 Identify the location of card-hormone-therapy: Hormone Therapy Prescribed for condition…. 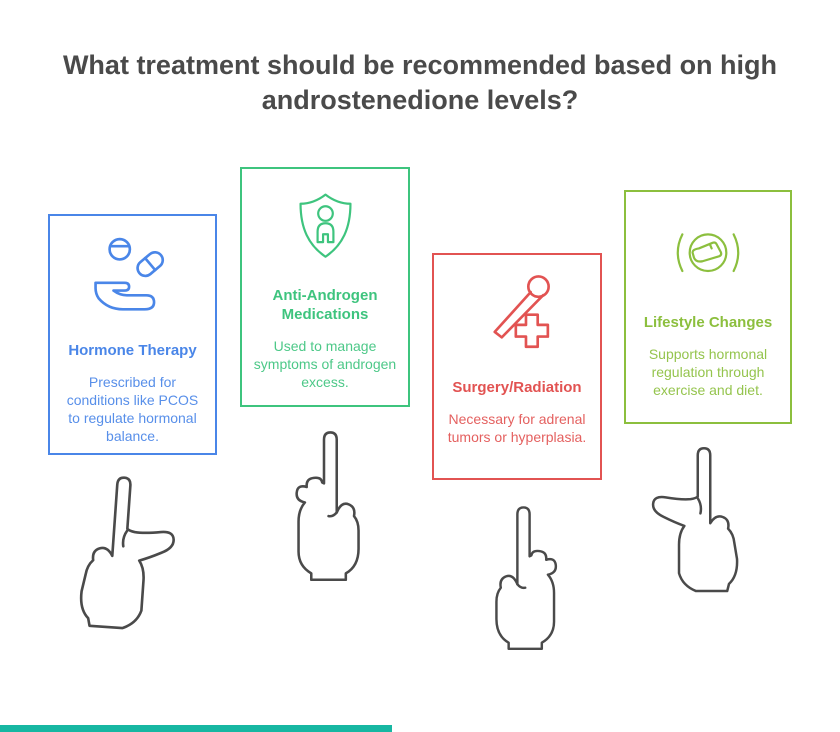
(132, 334).